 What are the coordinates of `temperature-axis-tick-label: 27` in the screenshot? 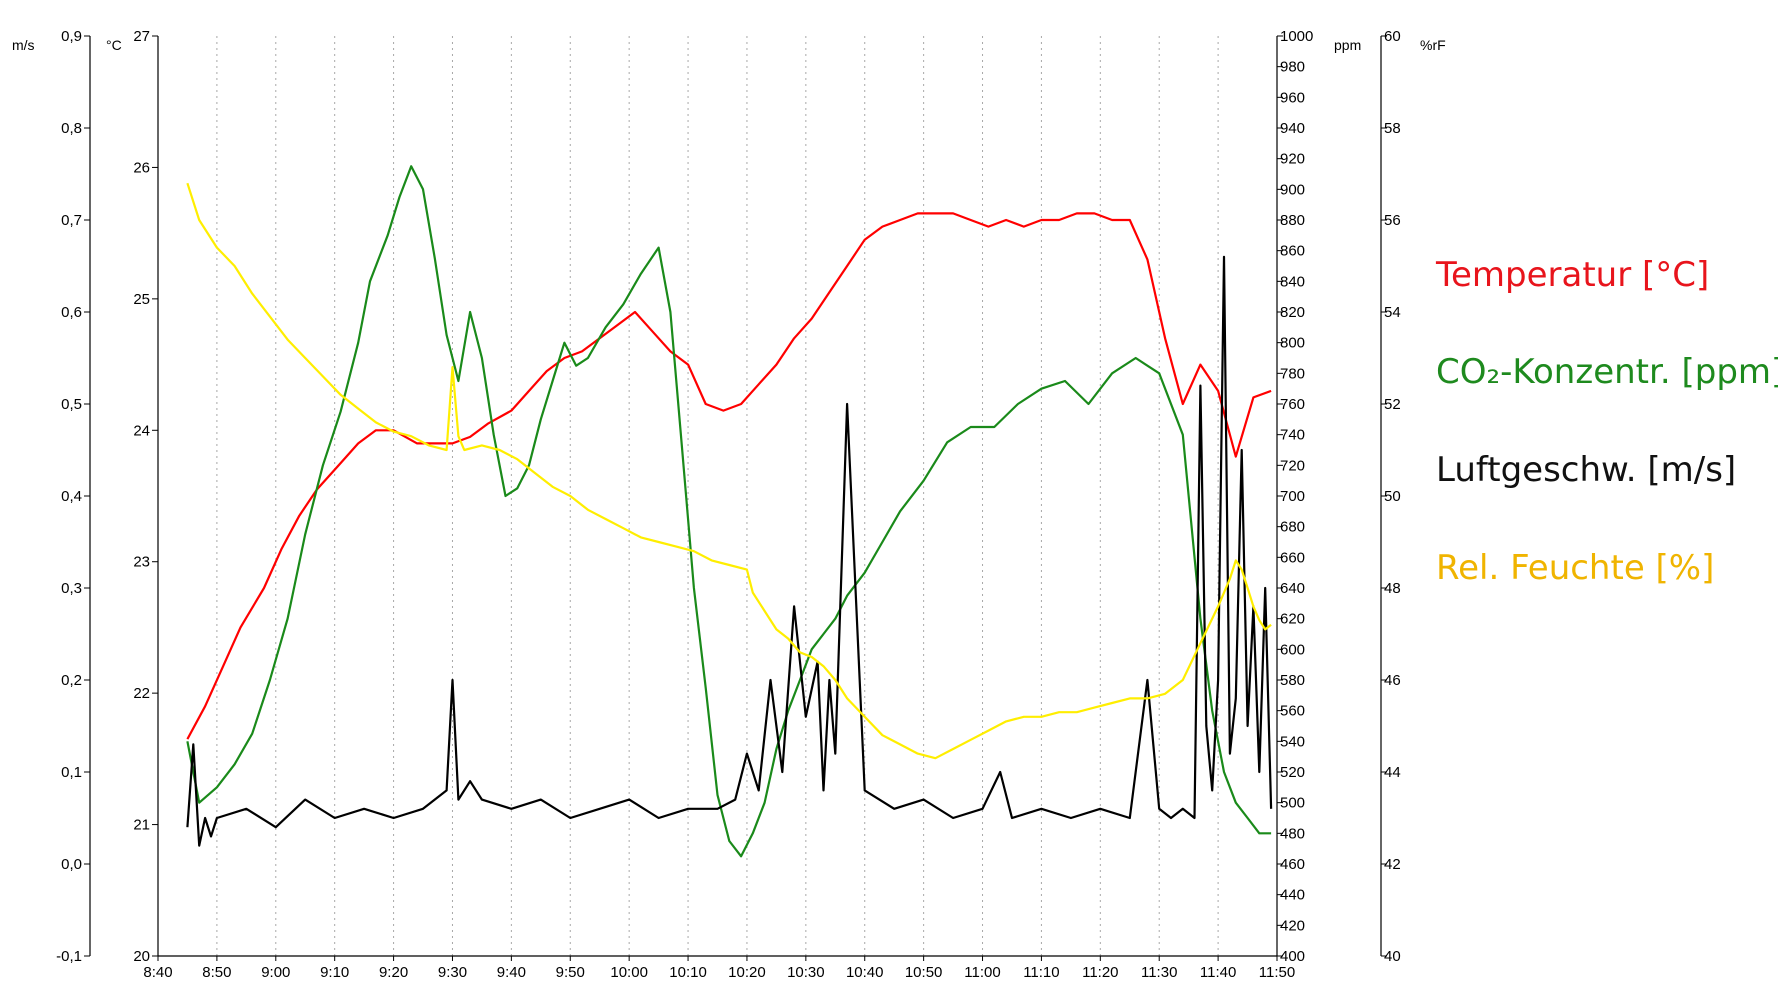 It's located at (141, 36).